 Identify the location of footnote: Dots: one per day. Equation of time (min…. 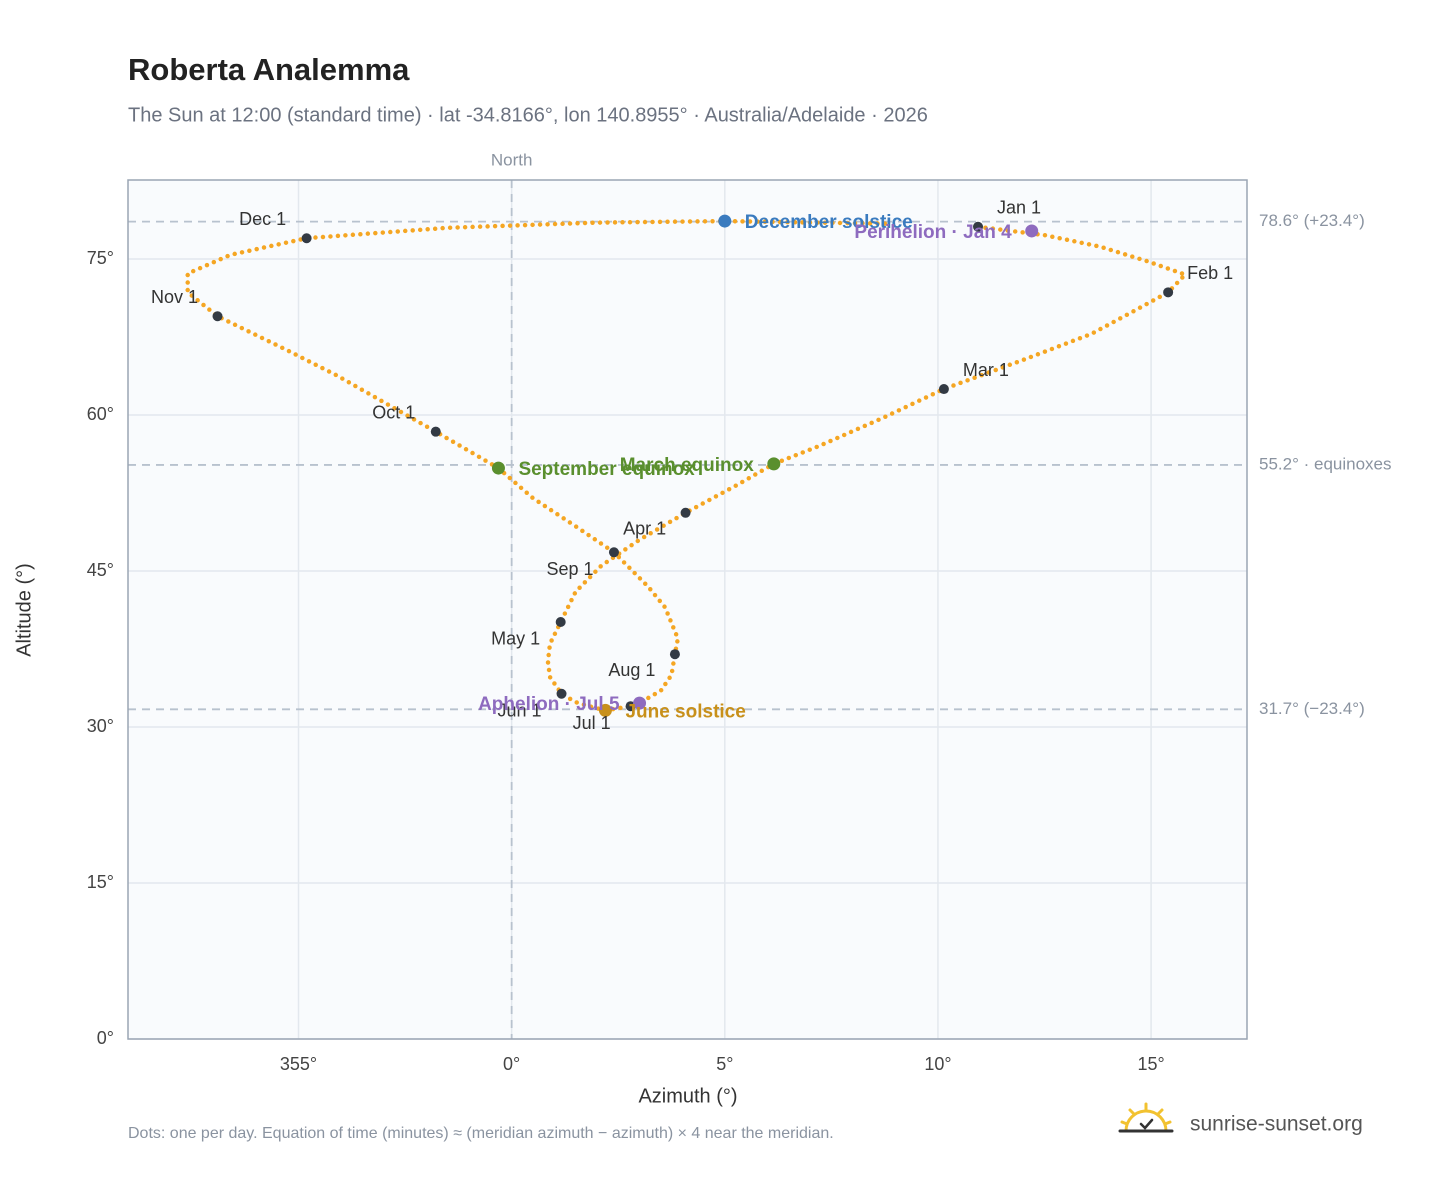
(481, 1133).